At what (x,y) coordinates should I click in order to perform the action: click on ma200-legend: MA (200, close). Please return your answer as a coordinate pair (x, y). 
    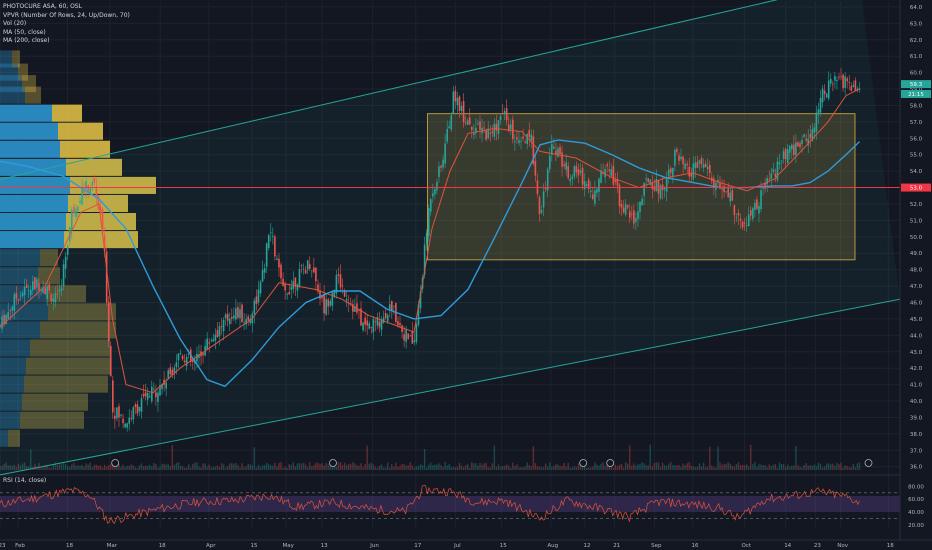
    Looking at the image, I should click on (26, 40).